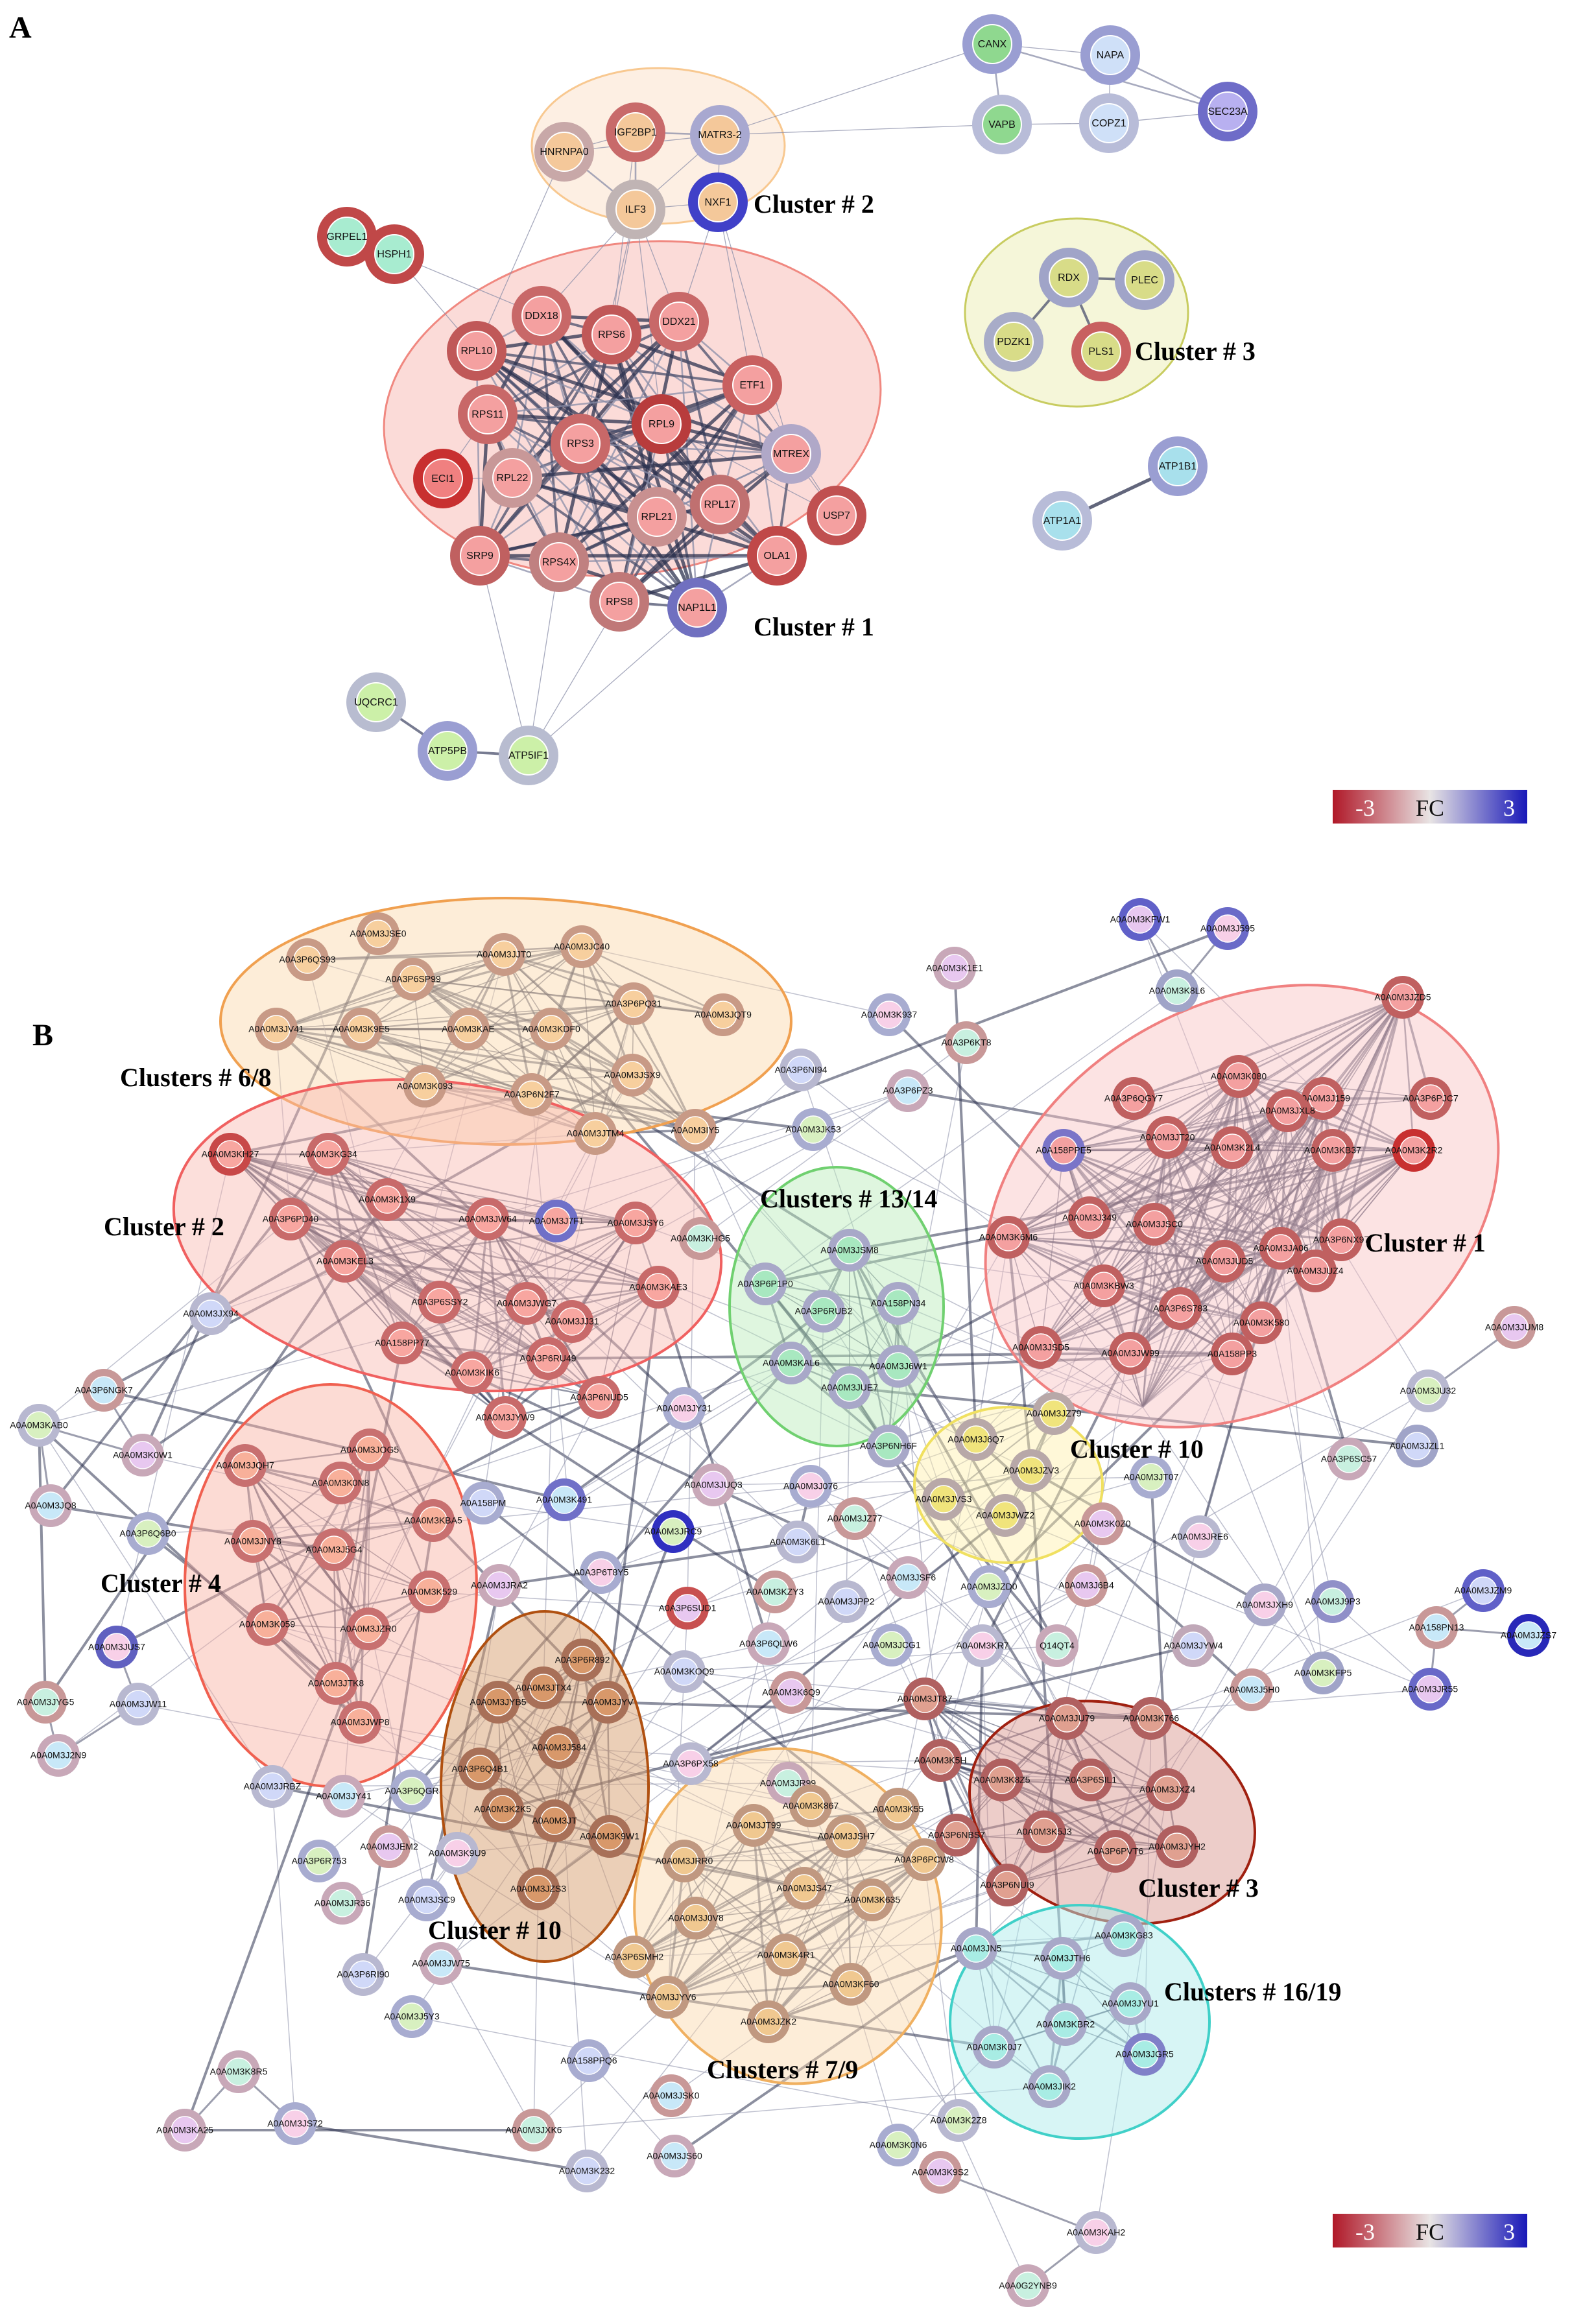 The height and width of the screenshot is (2324, 1572). What do you see at coordinates (334, 1550) in the screenshot?
I see `node-a0a0m3j5g4: A0A0M3J5G4` at bounding box center [334, 1550].